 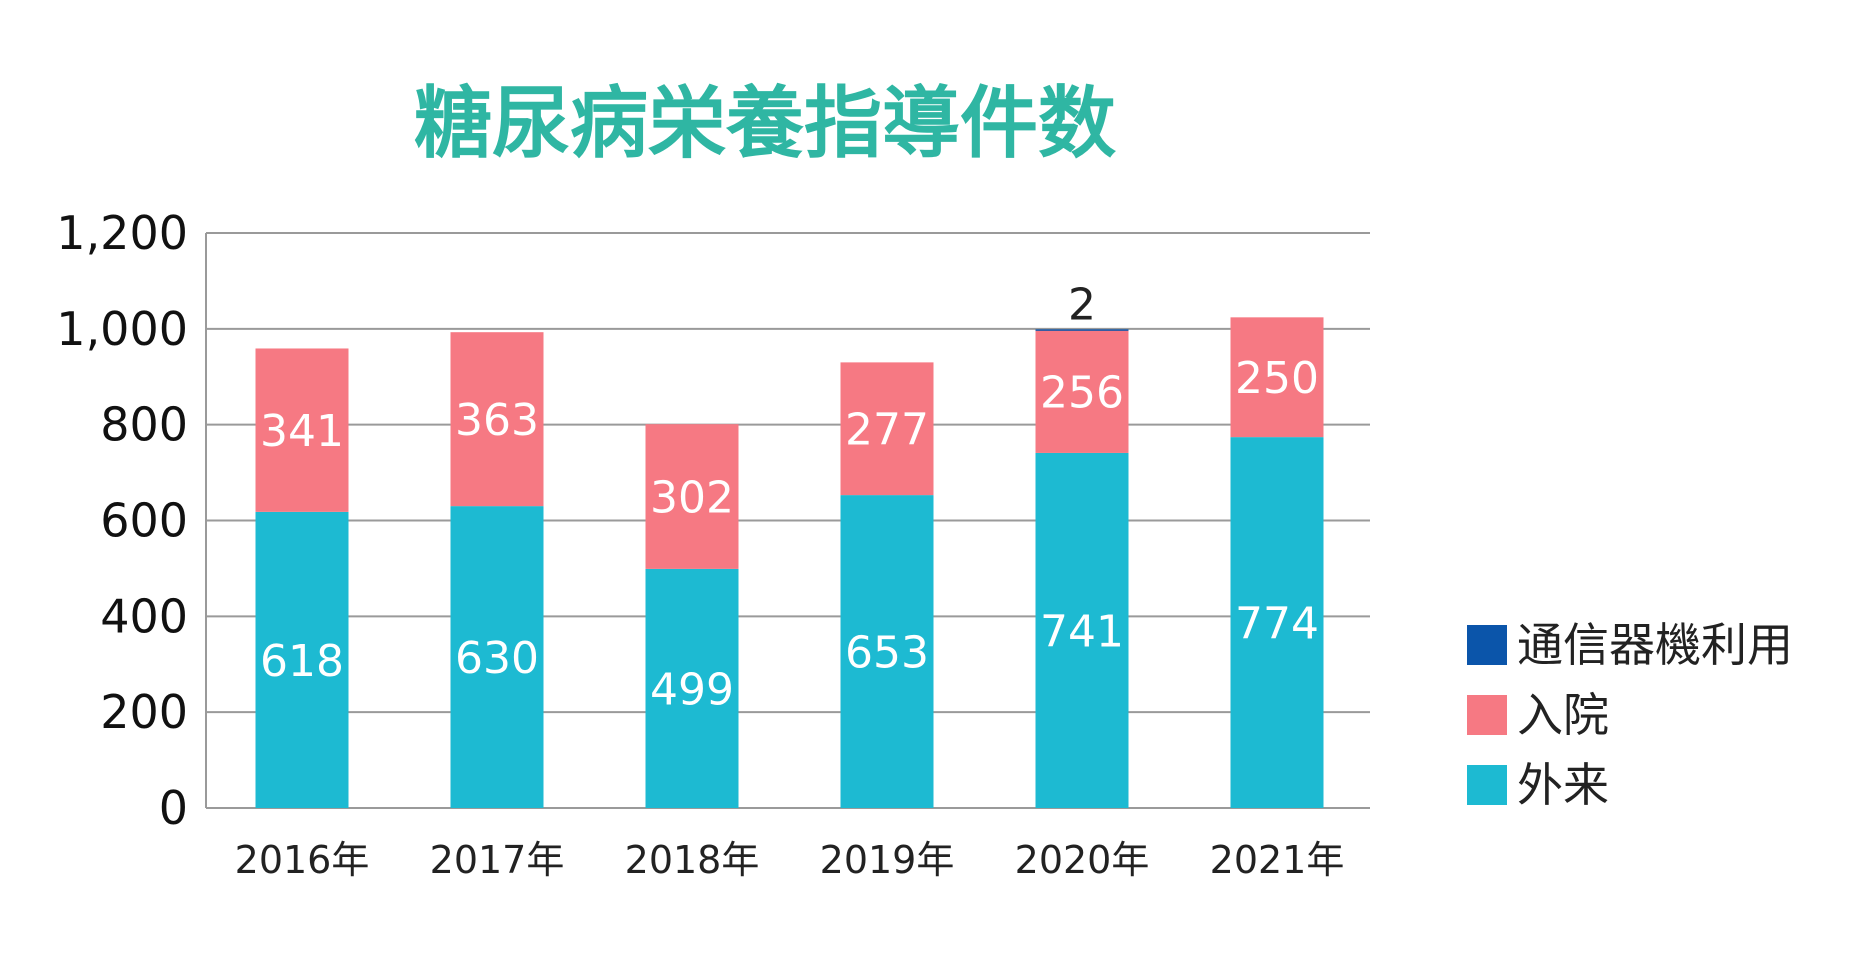 I want to click on y-tick-label: 1,000, so click(x=122, y=329).